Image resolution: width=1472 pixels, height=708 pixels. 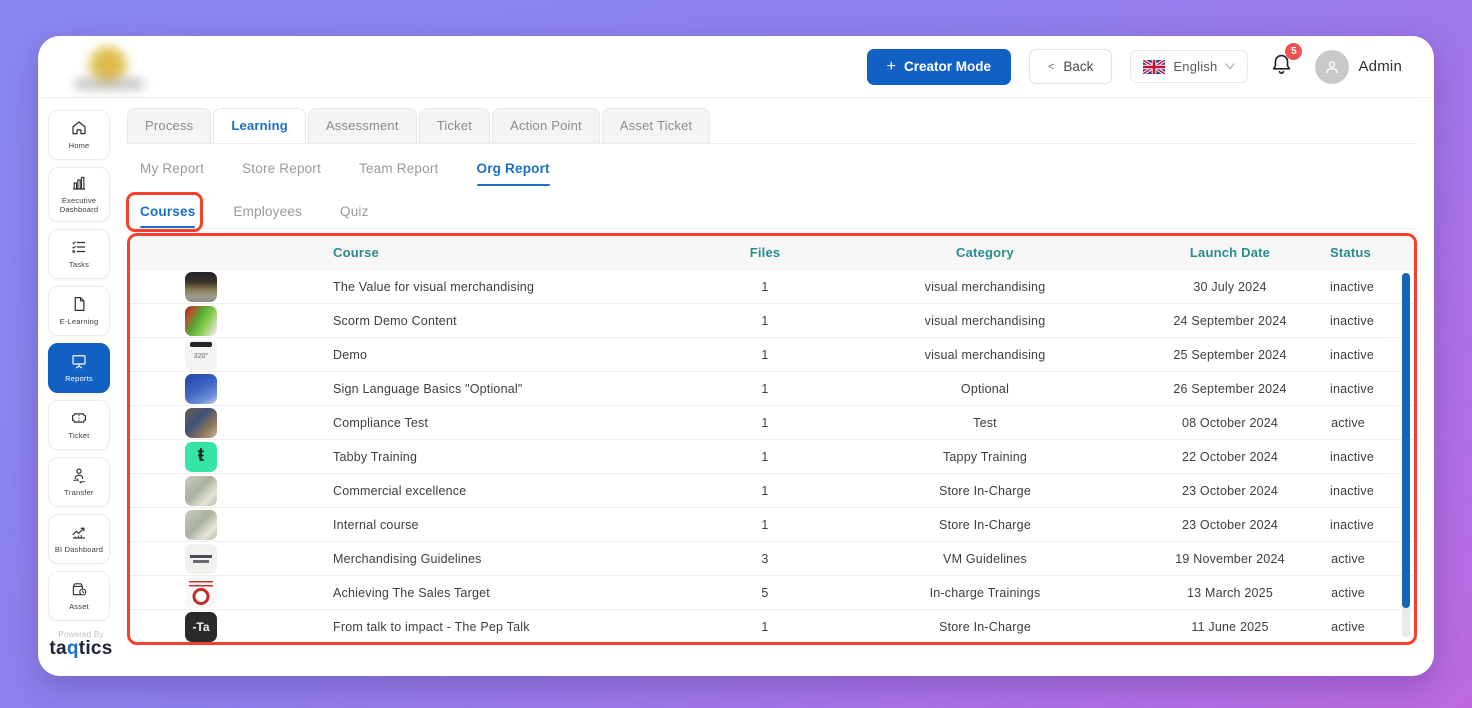 I want to click on tab-quiz: Quiz, so click(x=354, y=211).